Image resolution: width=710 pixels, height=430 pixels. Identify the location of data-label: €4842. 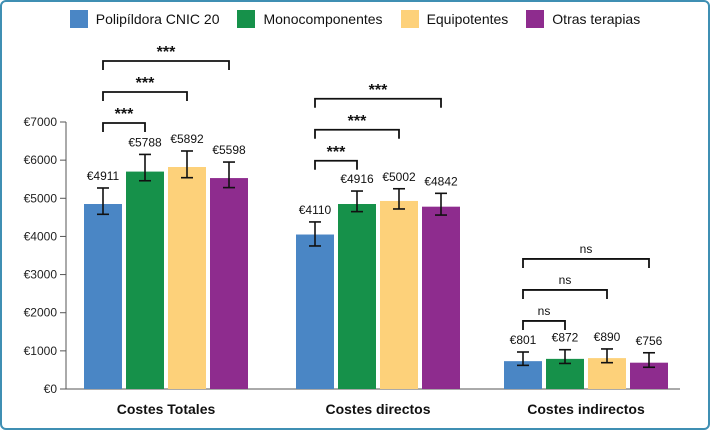
(441, 181).